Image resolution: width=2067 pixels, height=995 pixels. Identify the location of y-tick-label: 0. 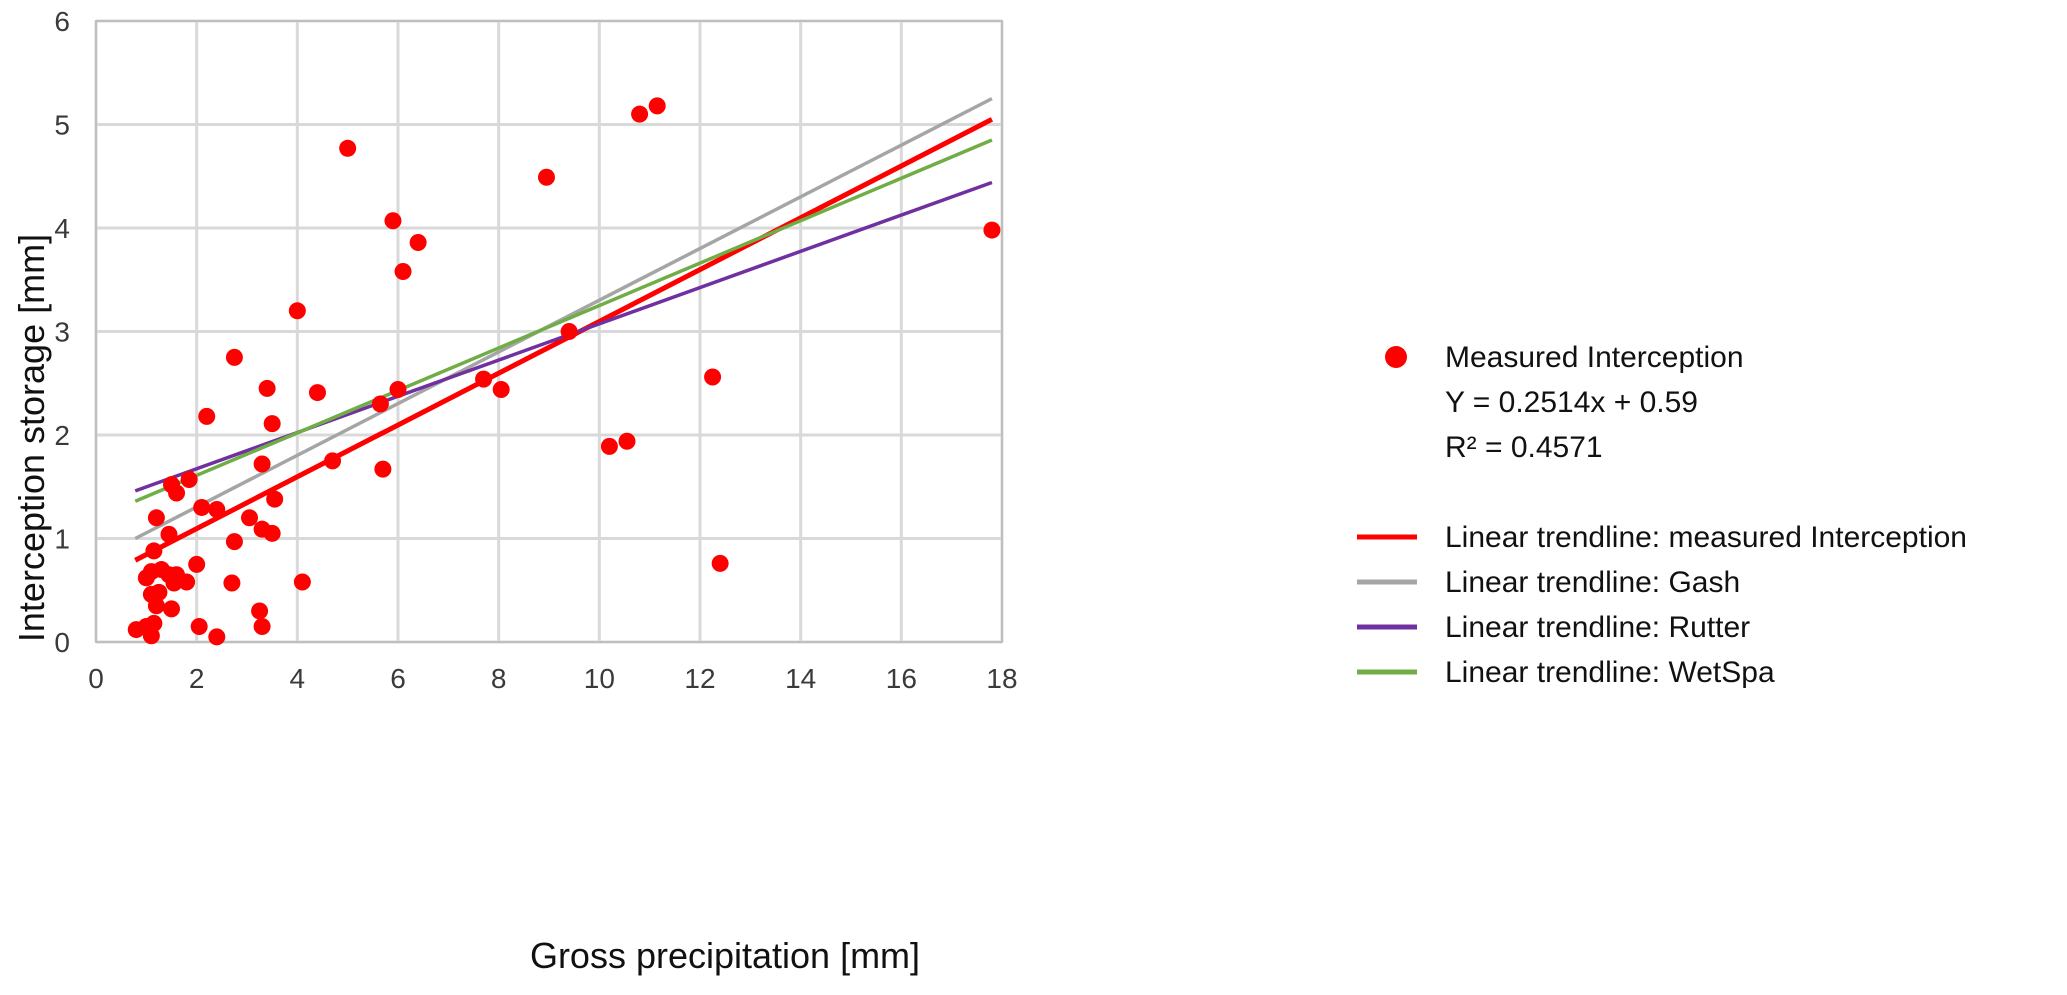
(62, 642).